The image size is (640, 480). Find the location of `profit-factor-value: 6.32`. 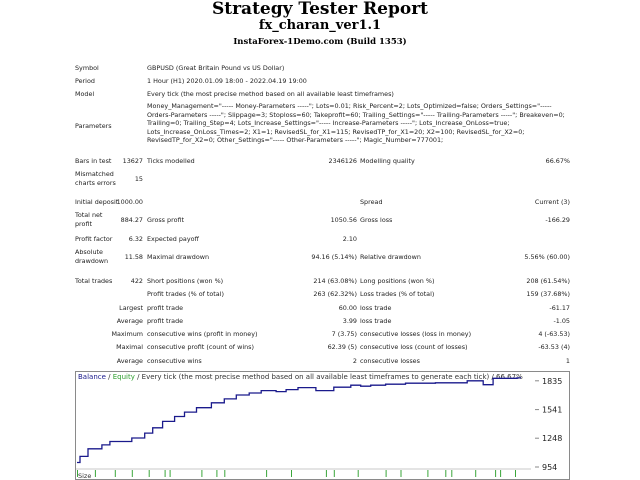

profit-factor-value: 6.32 is located at coordinates (135, 239).